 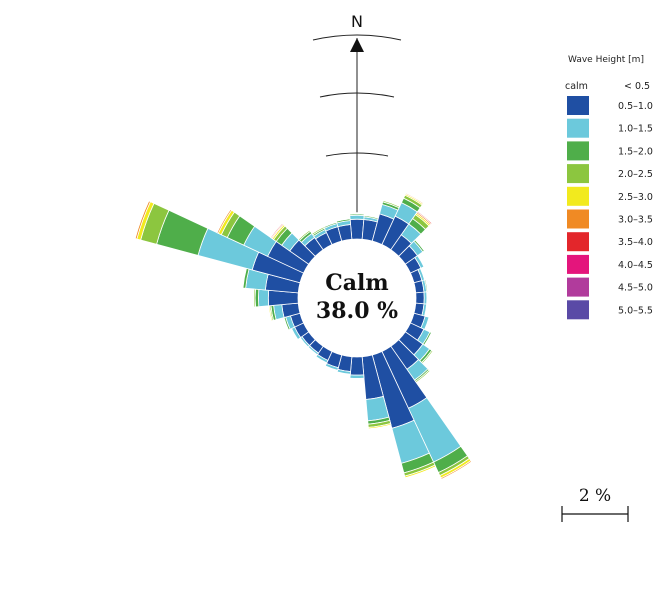 I want to click on calm-circle, so click(x=357, y=298).